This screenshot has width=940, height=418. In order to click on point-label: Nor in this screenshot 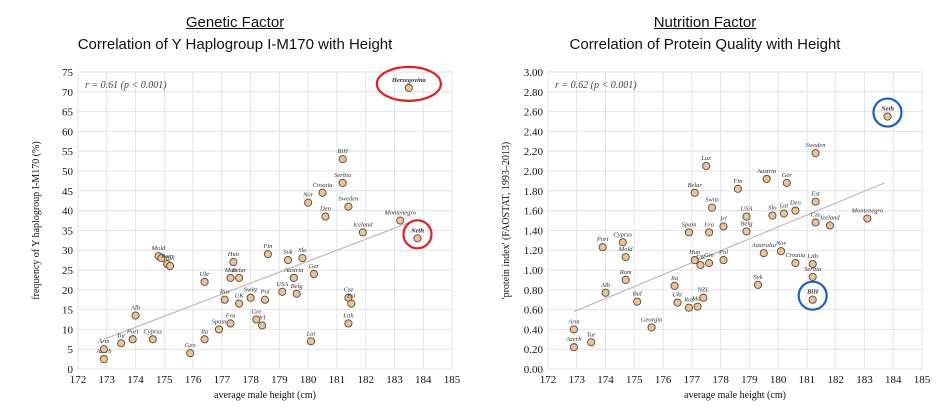, I will do `click(781, 243)`.